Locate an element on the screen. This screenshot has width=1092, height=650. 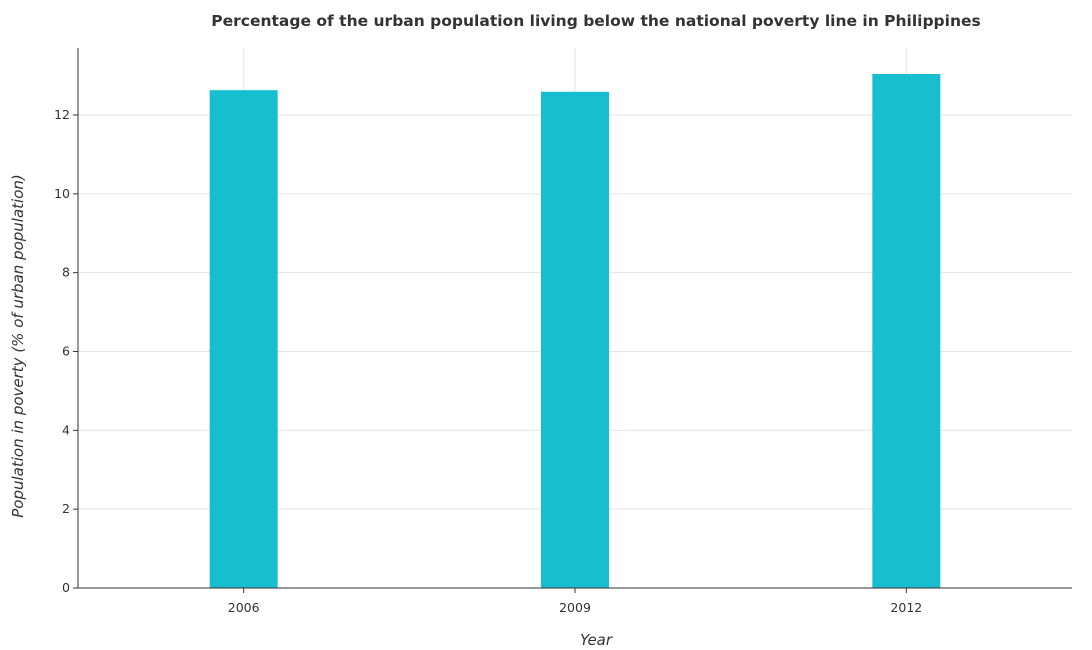
y-tick-label: 4 is located at coordinates (66, 429).